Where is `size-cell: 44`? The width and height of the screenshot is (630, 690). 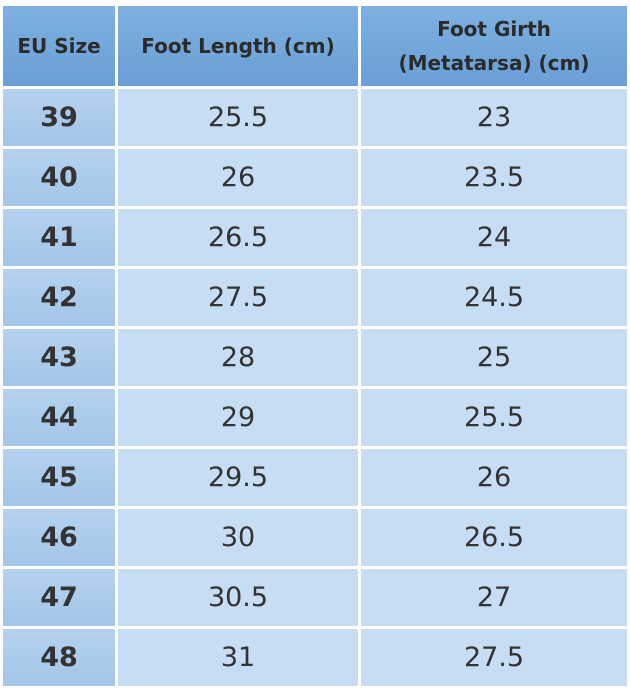 size-cell: 44 is located at coordinates (59, 417).